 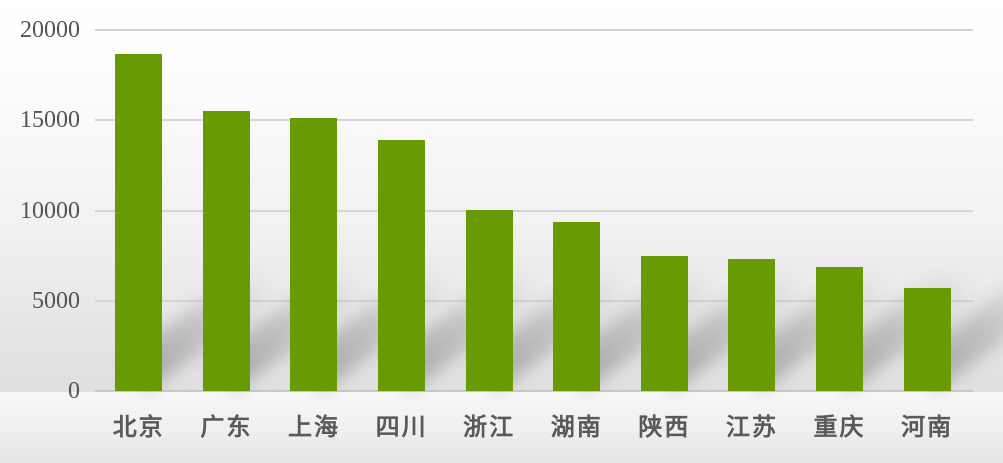 I want to click on bar-江苏, so click(x=752, y=325).